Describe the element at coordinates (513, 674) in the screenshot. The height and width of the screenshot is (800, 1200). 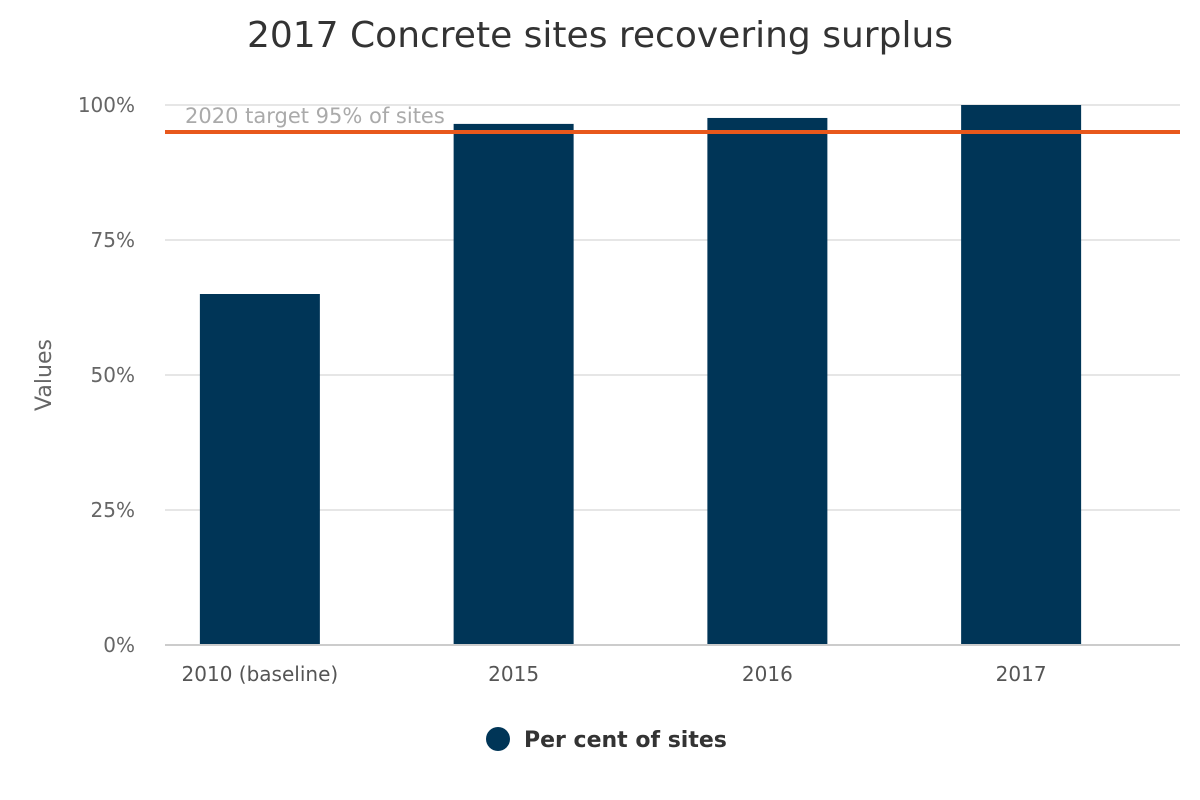
I see `x-tick-label: 2015` at that location.